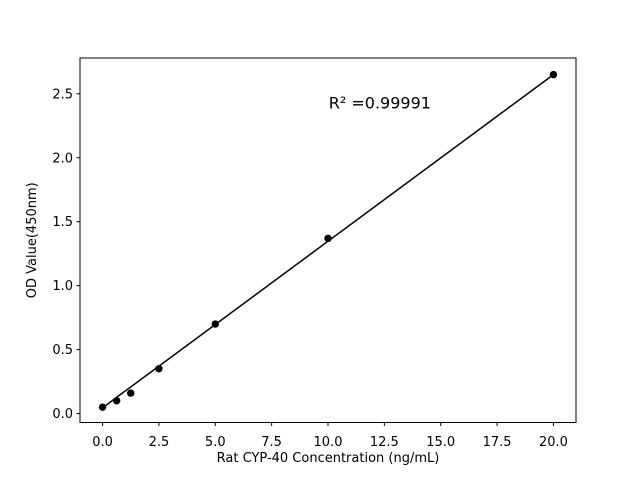  I want to click on x-axis-label: Rat CYP-40 Concentration (ng/mL), so click(328, 458).